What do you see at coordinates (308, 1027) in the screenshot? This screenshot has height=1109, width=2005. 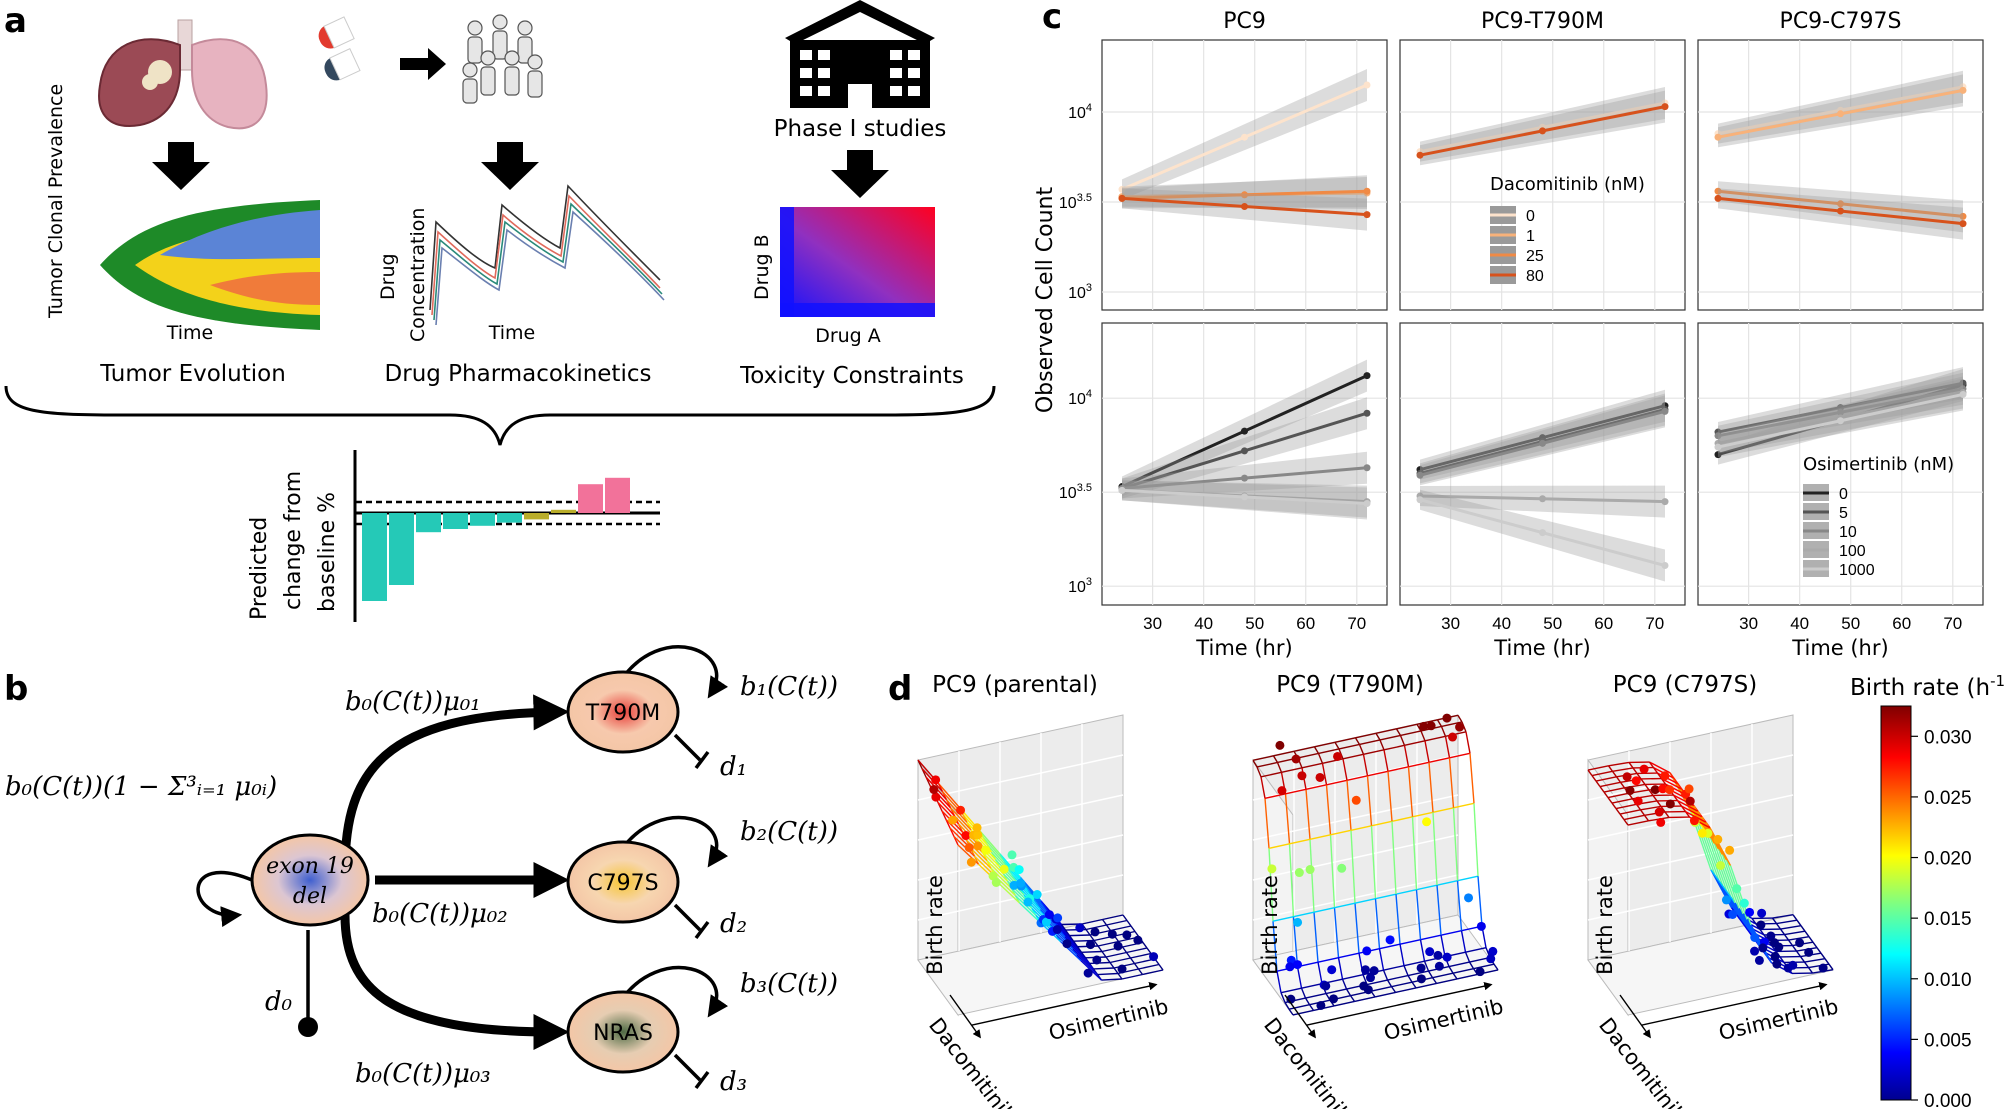 I see `death-dot` at bounding box center [308, 1027].